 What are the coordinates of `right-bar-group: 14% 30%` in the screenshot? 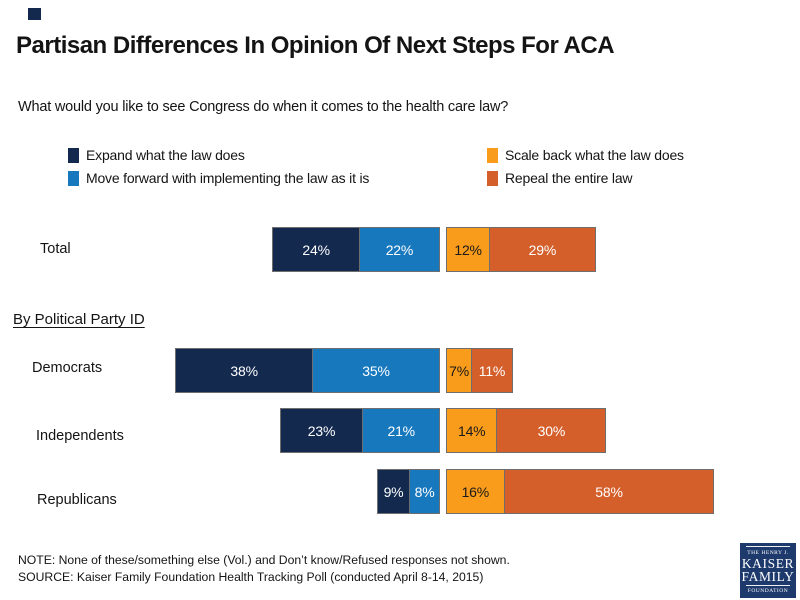 It's located at (526, 430).